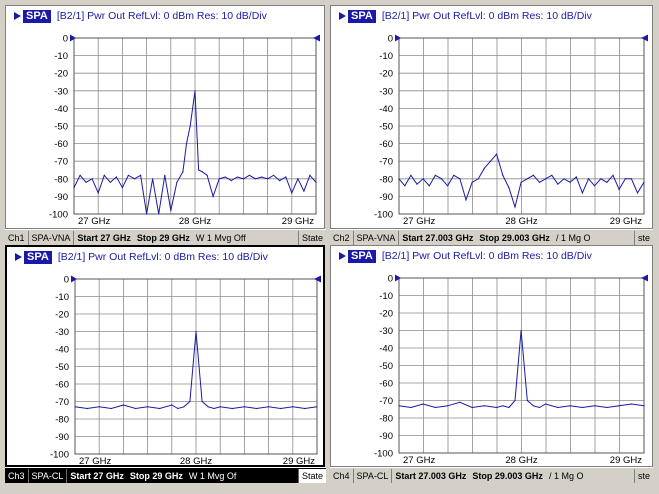 This screenshot has height=494, width=659. I want to click on channel-label: Ch1, so click(17, 237).